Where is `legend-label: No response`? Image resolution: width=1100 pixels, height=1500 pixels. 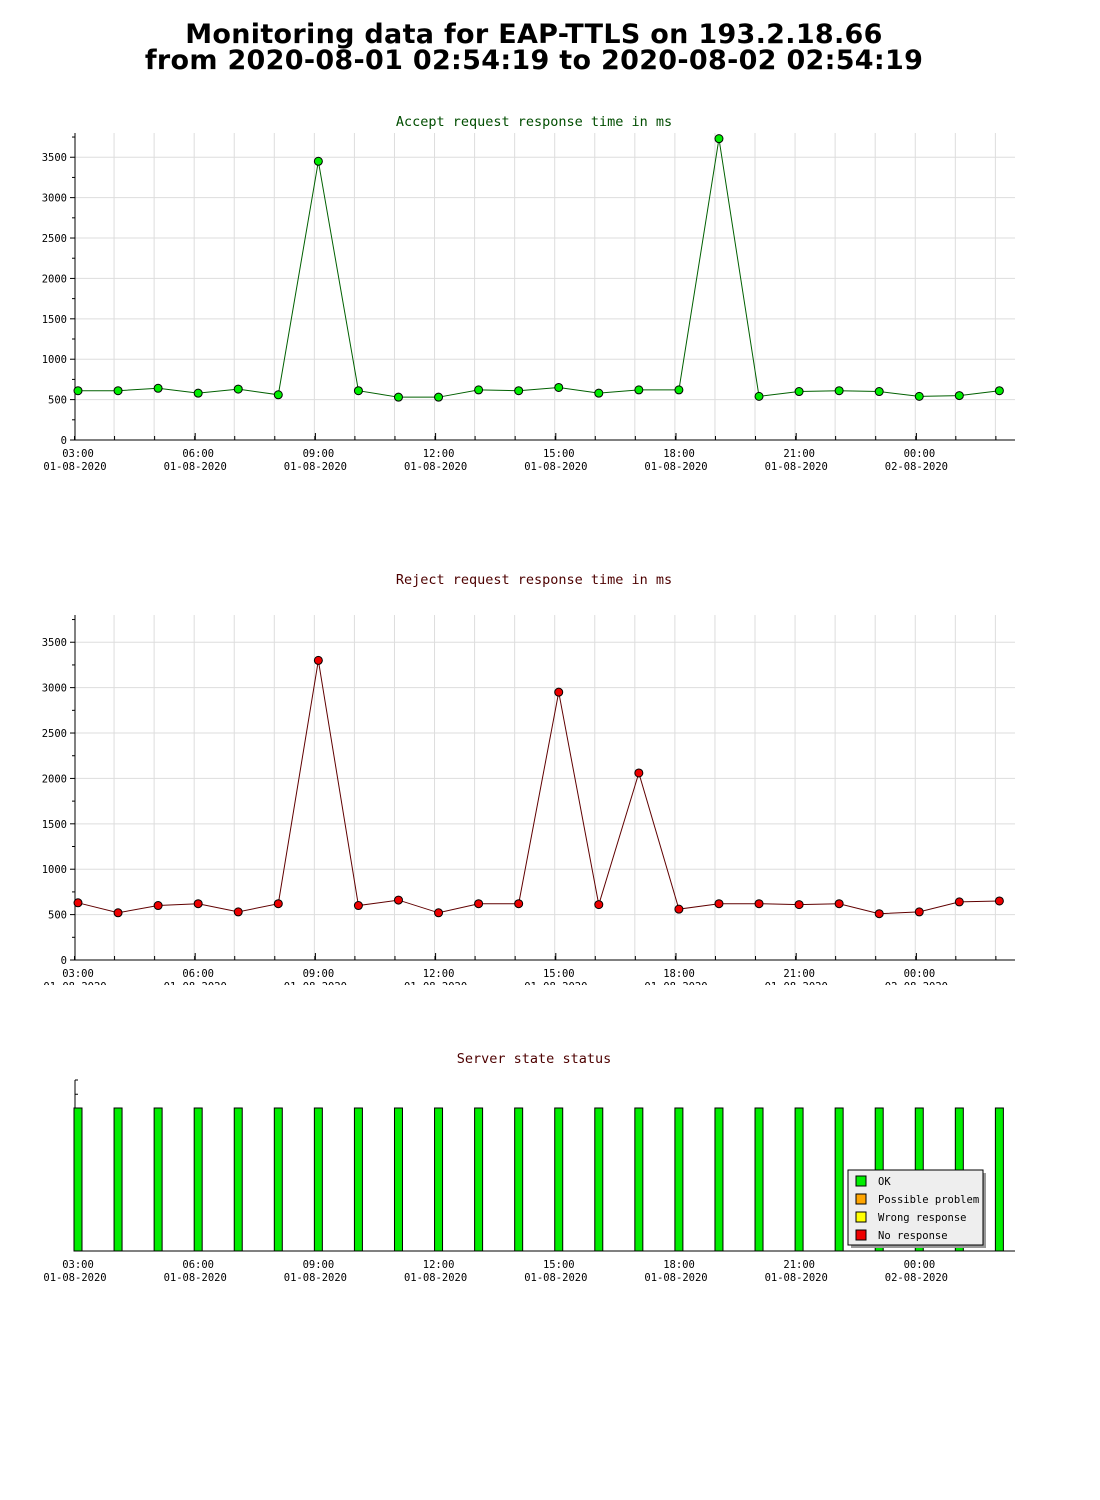
legend-label: No response is located at coordinates (913, 1236).